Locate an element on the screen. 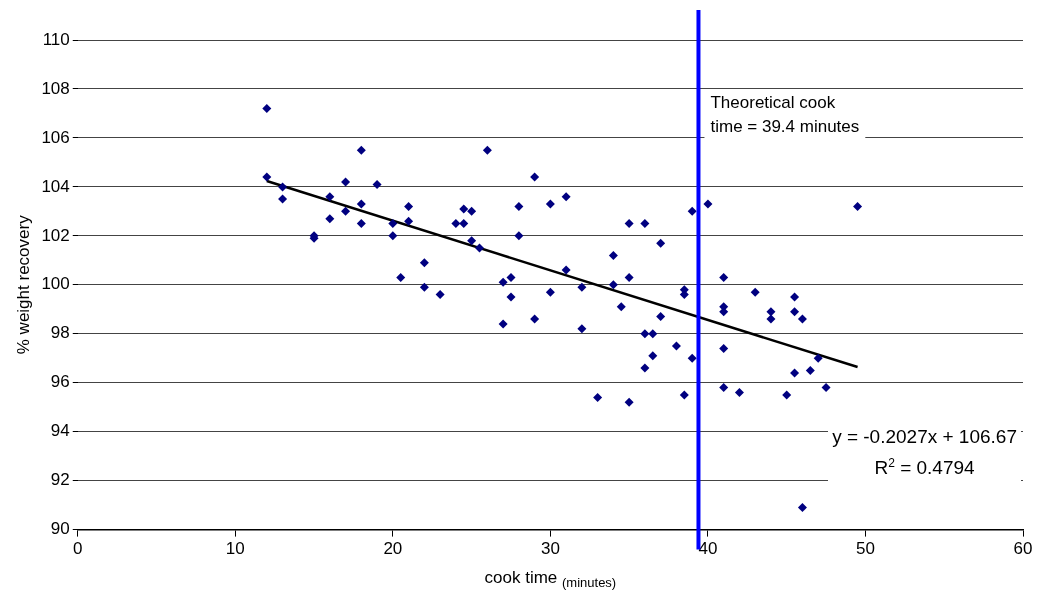 The width and height of the screenshot is (1039, 603). x-tick-label: 10 is located at coordinates (235, 549).